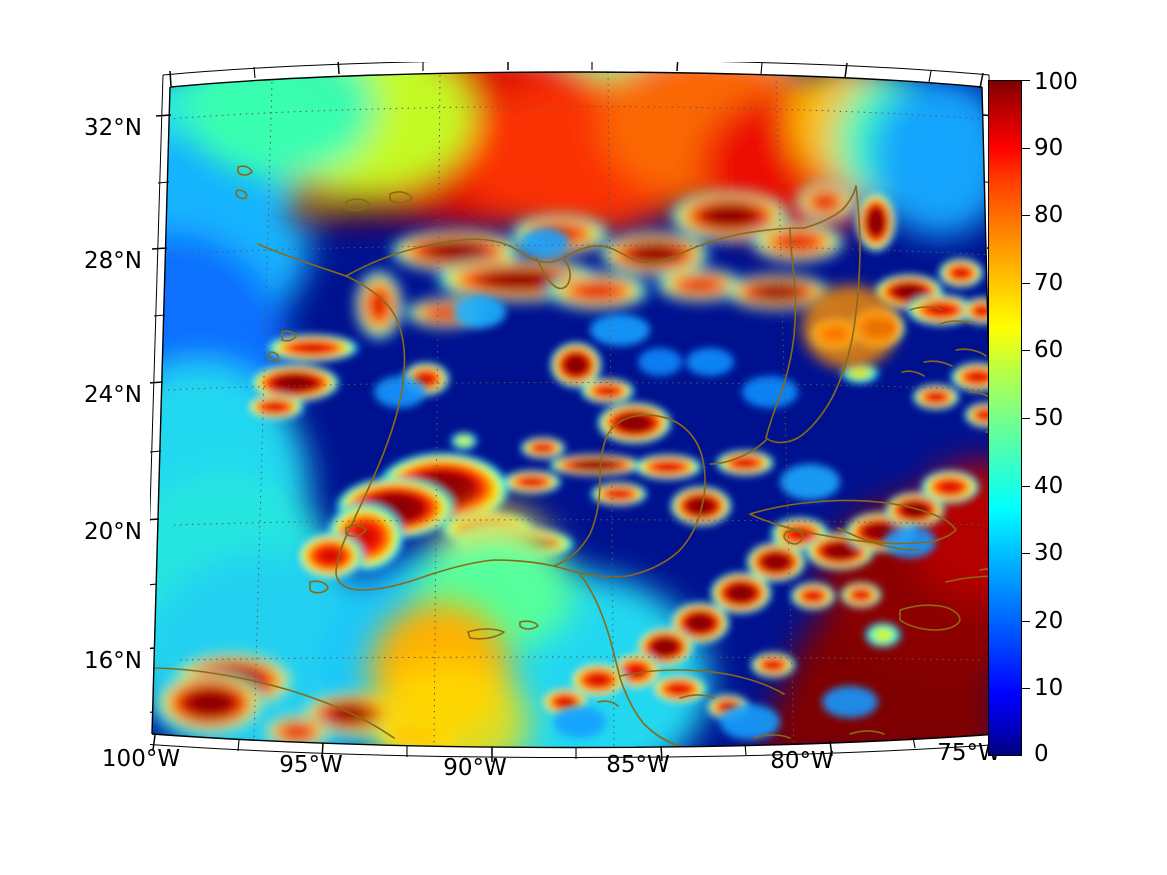 The width and height of the screenshot is (1167, 875). I want to click on x-tick-label-85w: 85°W, so click(638, 765).